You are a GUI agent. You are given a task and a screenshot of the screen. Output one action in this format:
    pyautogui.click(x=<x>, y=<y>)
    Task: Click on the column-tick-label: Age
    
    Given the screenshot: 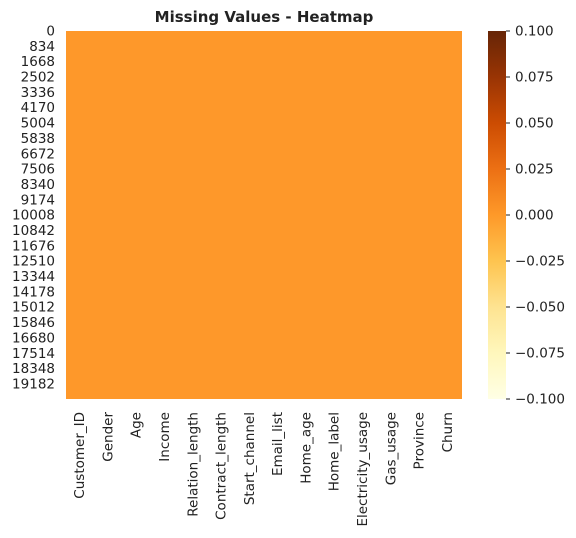 What is the action you would take?
    pyautogui.click(x=137, y=425)
    